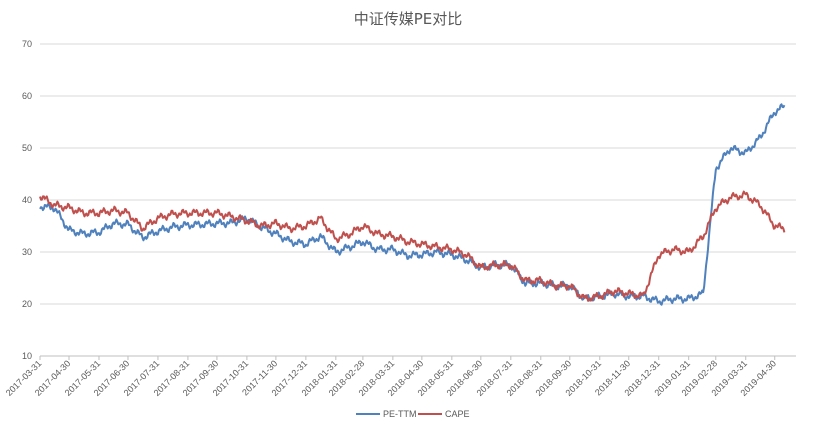 The width and height of the screenshot is (816, 430). I want to click on legend: PE-TTM CAPE, so click(413, 414).